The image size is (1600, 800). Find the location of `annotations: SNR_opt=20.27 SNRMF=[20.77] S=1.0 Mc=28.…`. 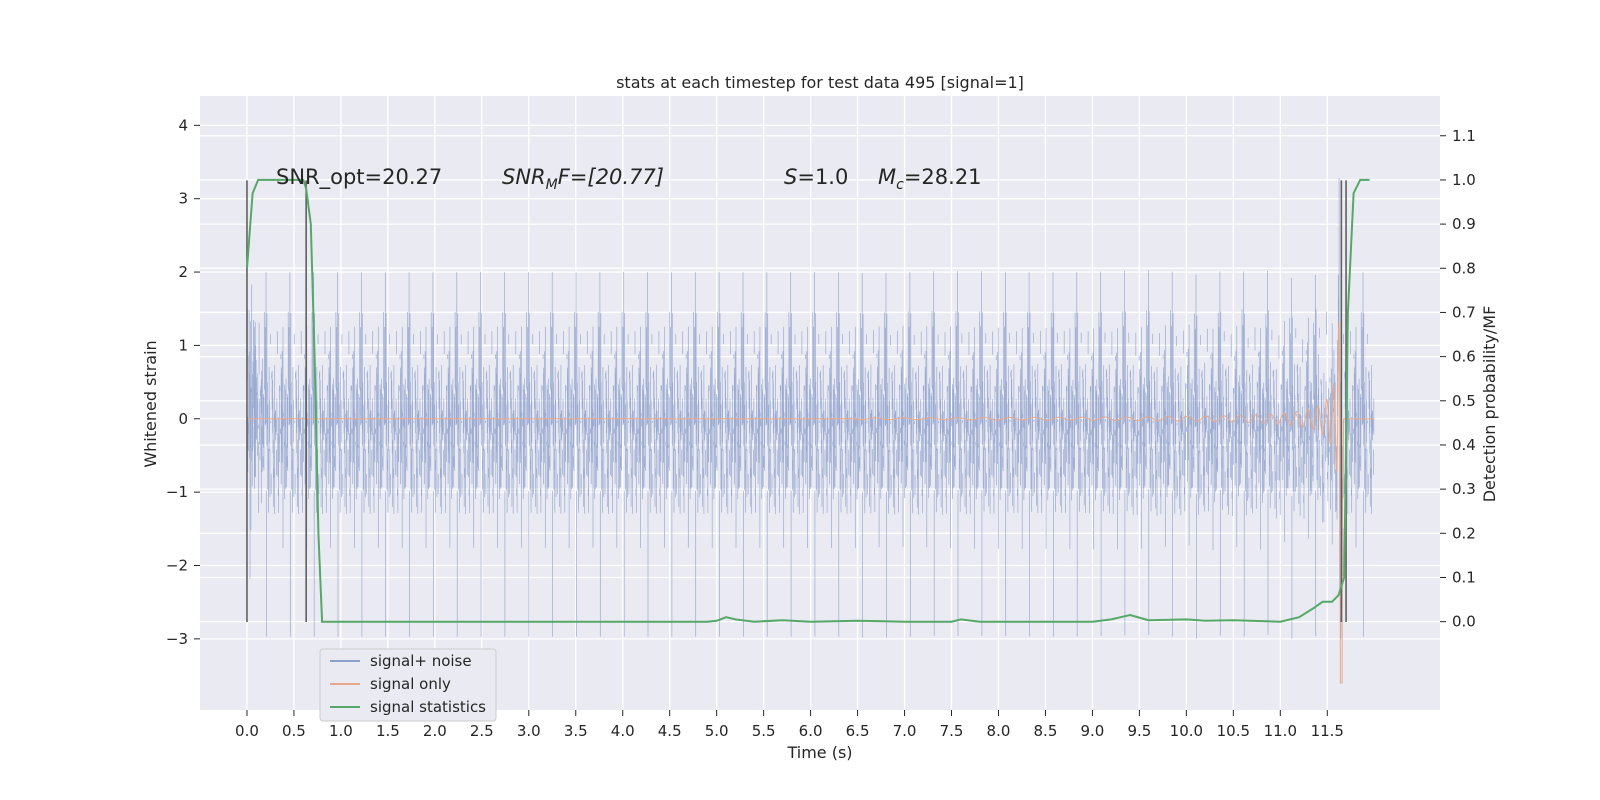

annotations: SNR_opt=20.27 SNRMF=[20.77] S=1.0 Mc=28.… is located at coordinates (629, 179).